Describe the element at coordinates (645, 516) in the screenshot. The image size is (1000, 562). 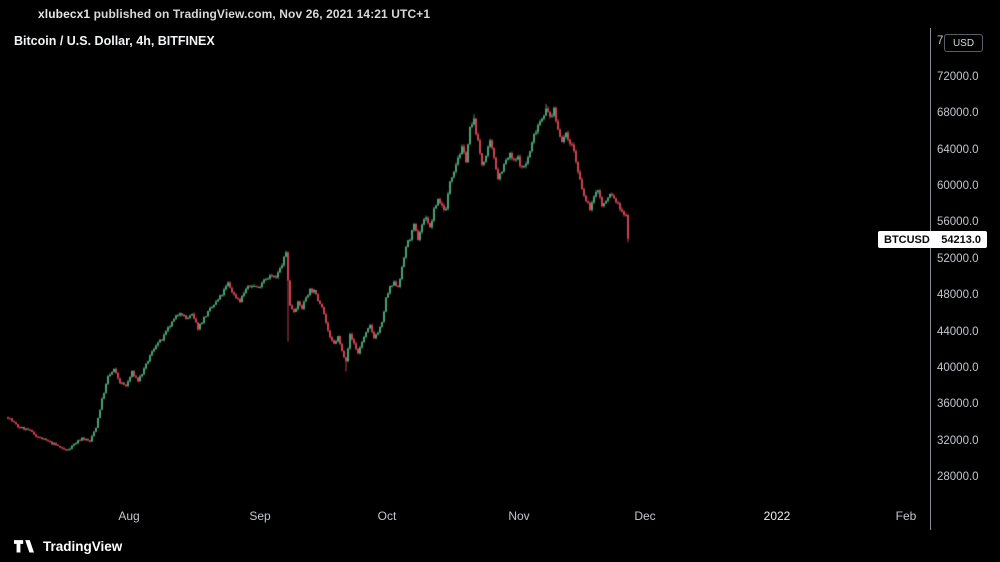
I see `time-axis-label: Dec` at that location.